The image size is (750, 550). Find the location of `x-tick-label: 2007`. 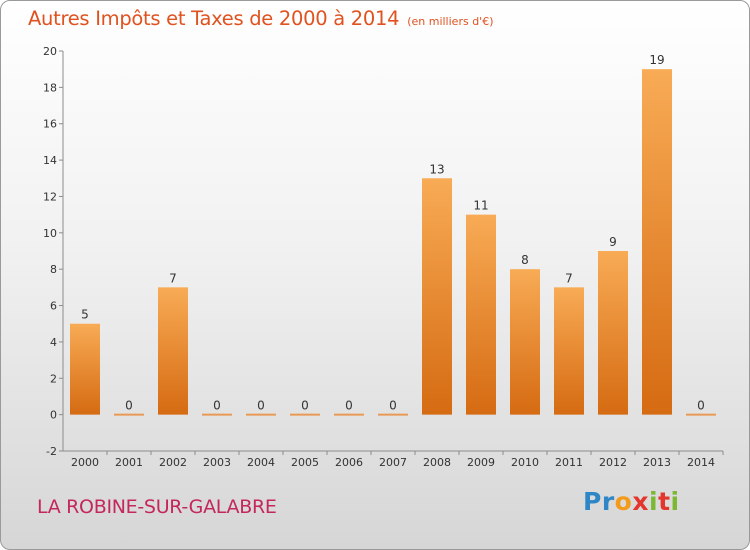

x-tick-label: 2007 is located at coordinates (393, 462).